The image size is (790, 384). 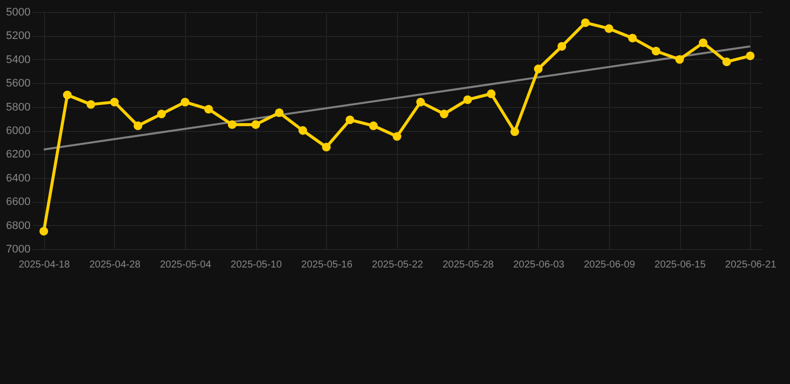 I want to click on x-tick-label: 2025-05-10, so click(x=256, y=265).